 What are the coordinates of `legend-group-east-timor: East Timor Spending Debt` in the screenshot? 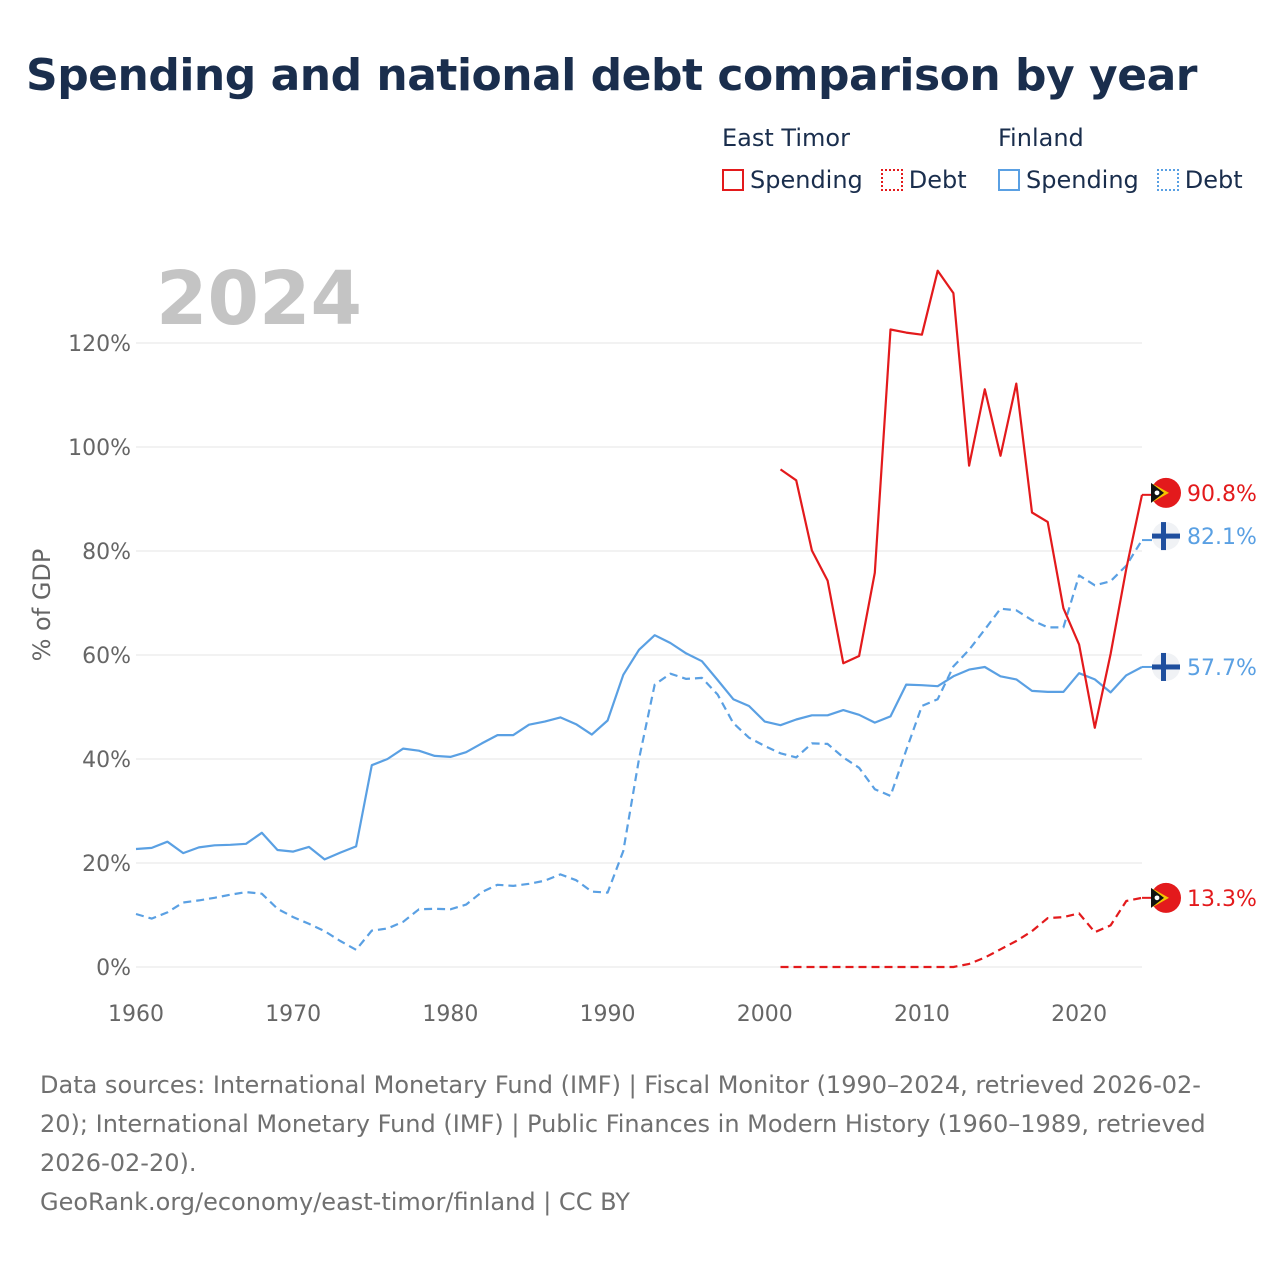 It's located at (844, 159).